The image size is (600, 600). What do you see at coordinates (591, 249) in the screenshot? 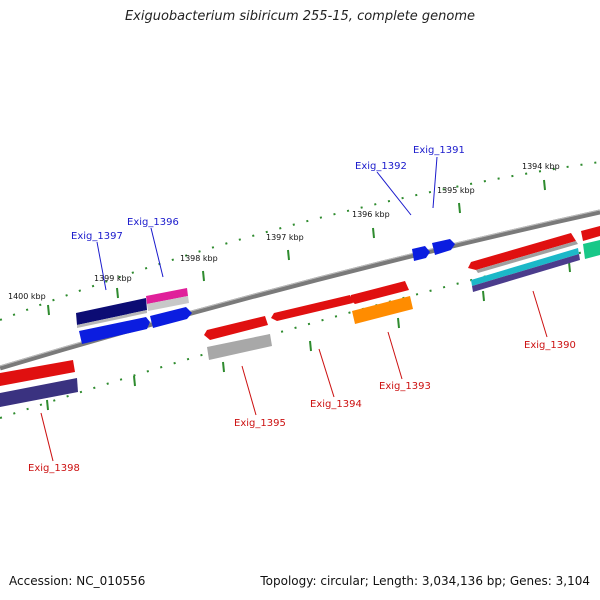
I see `gene-right-green` at bounding box center [591, 249].